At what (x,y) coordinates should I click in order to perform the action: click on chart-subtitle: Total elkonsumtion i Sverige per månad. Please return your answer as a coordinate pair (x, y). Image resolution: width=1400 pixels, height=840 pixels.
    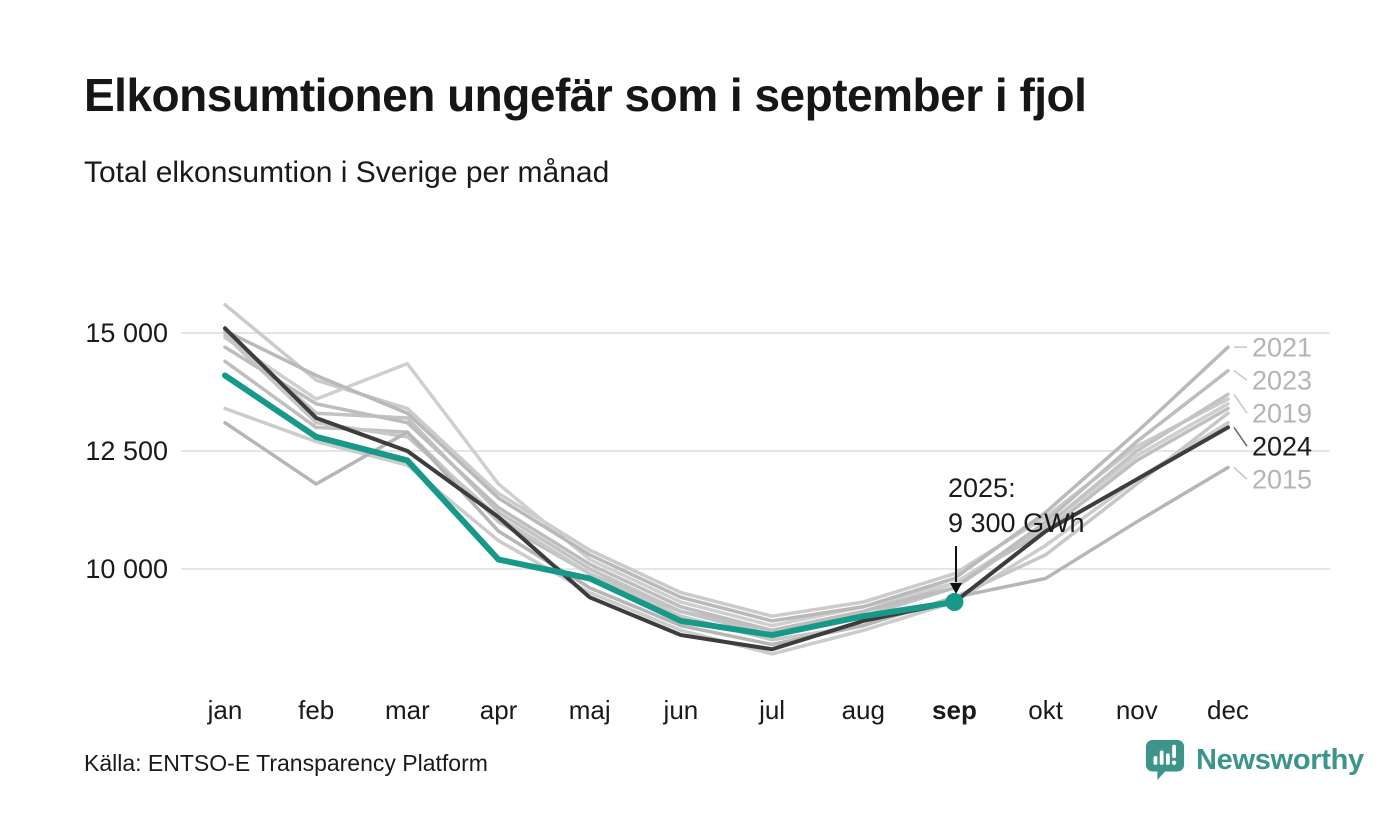
    Looking at the image, I should click on (347, 172).